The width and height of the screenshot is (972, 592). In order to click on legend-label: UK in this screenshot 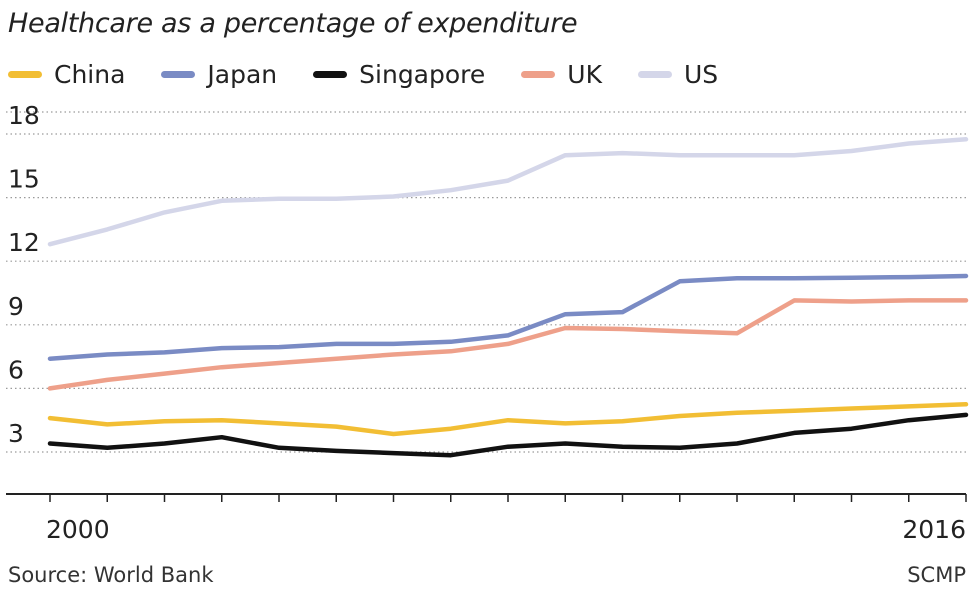, I will do `click(584, 74)`.